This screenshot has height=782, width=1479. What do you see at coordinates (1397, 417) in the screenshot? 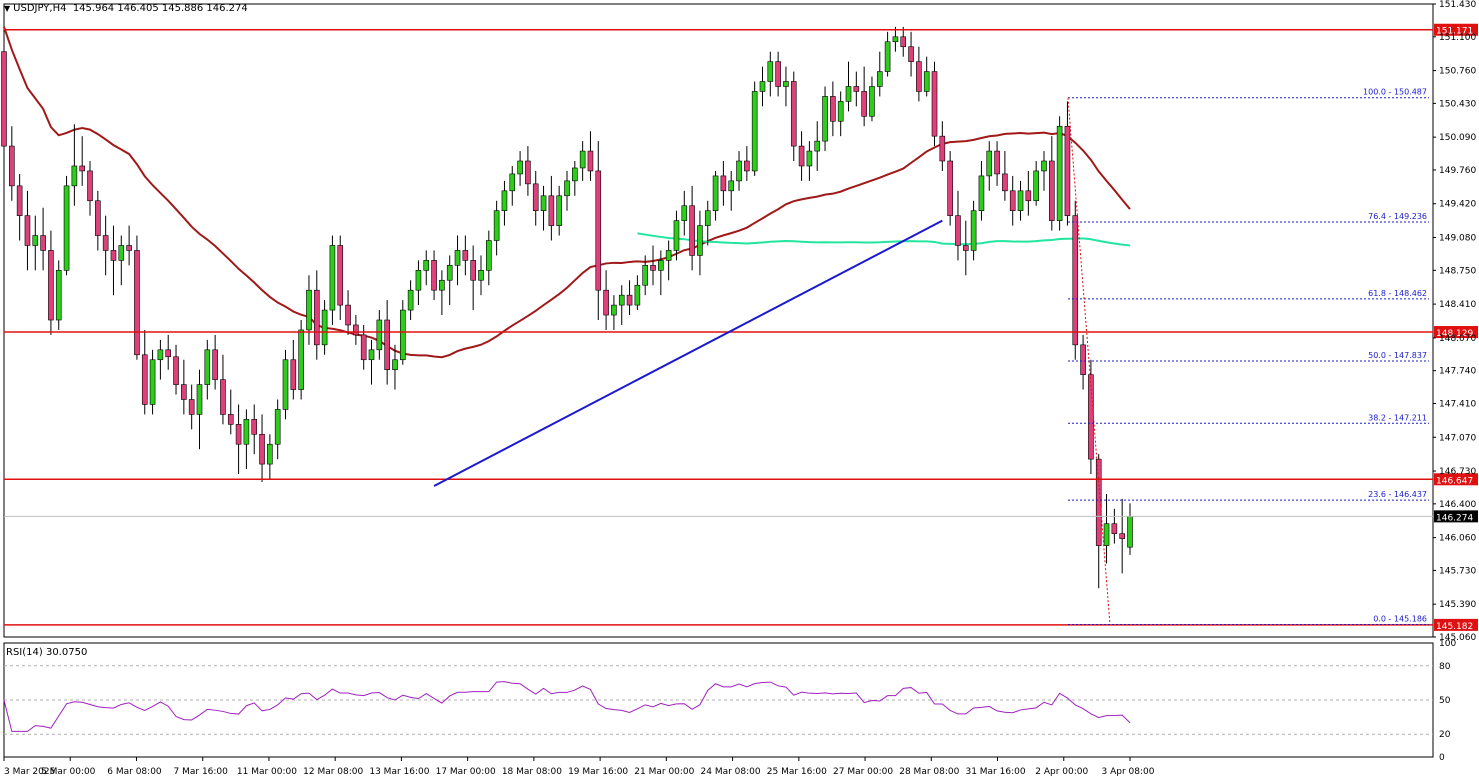
I see `fib-label: 38.2 - 147.211` at bounding box center [1397, 417].